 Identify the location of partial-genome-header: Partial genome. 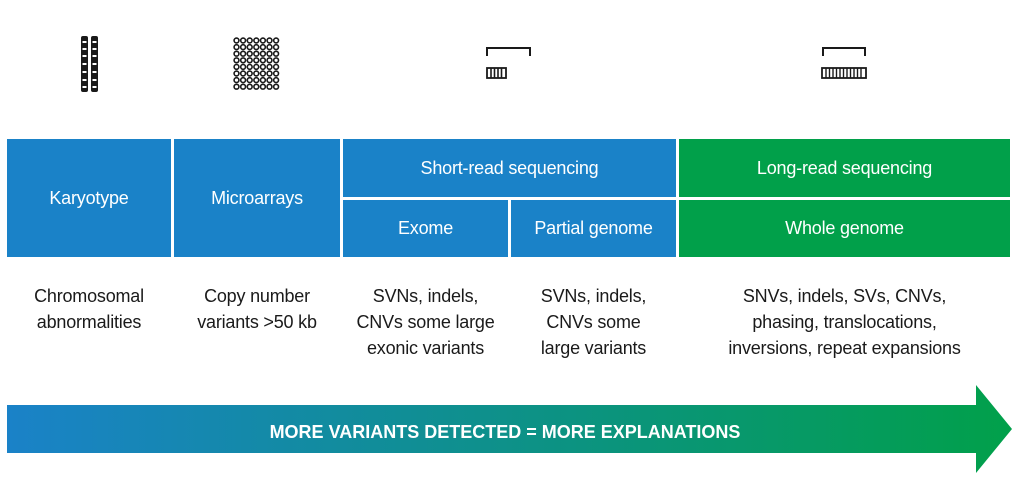
(593, 228).